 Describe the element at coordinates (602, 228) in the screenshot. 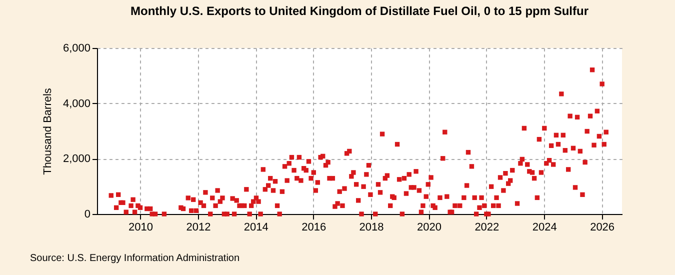

I see `x-tick-label: 2026` at that location.